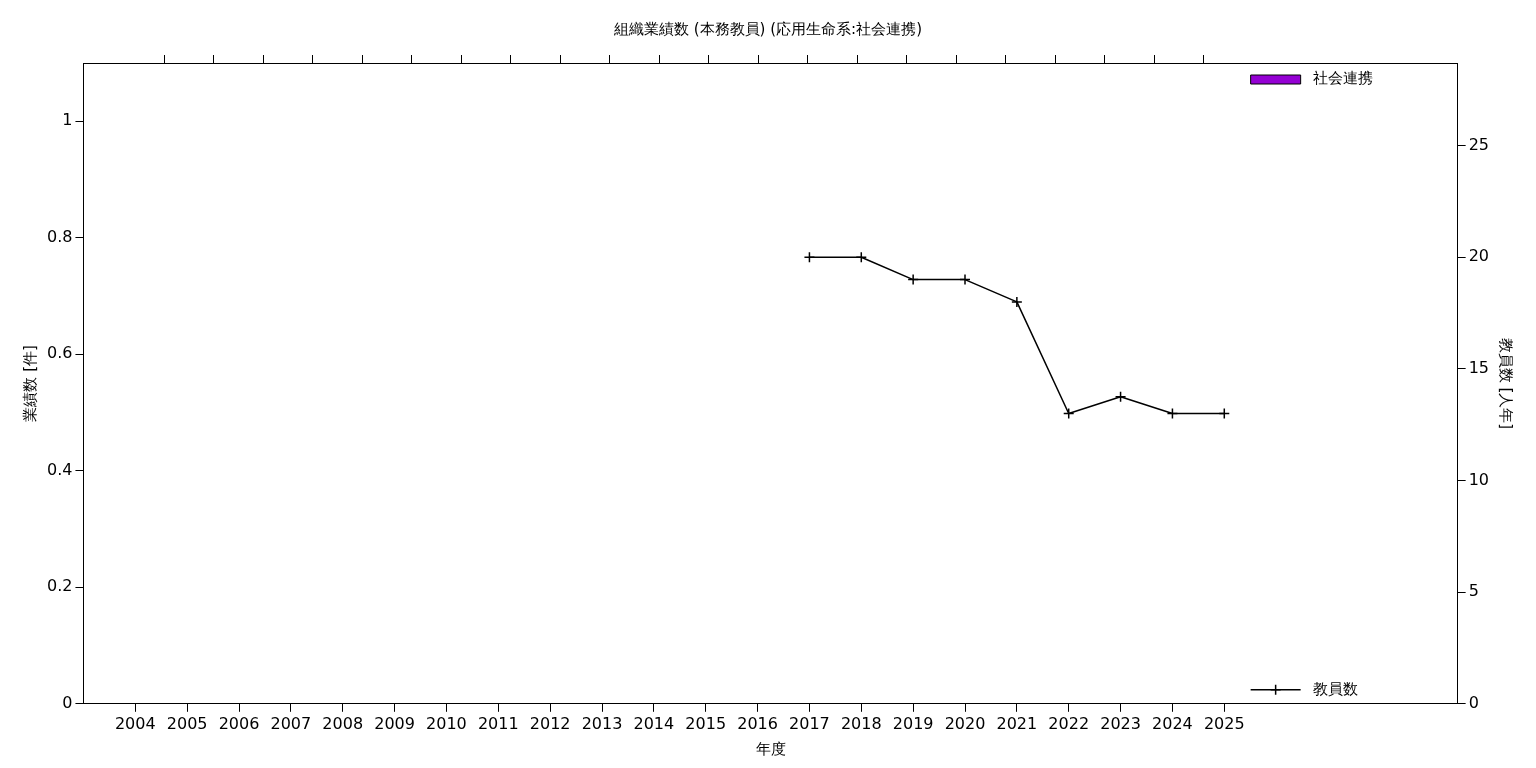 The width and height of the screenshot is (1536, 768). What do you see at coordinates (59, 353) in the screenshot?
I see `y-tick-label: 0.6` at bounding box center [59, 353].